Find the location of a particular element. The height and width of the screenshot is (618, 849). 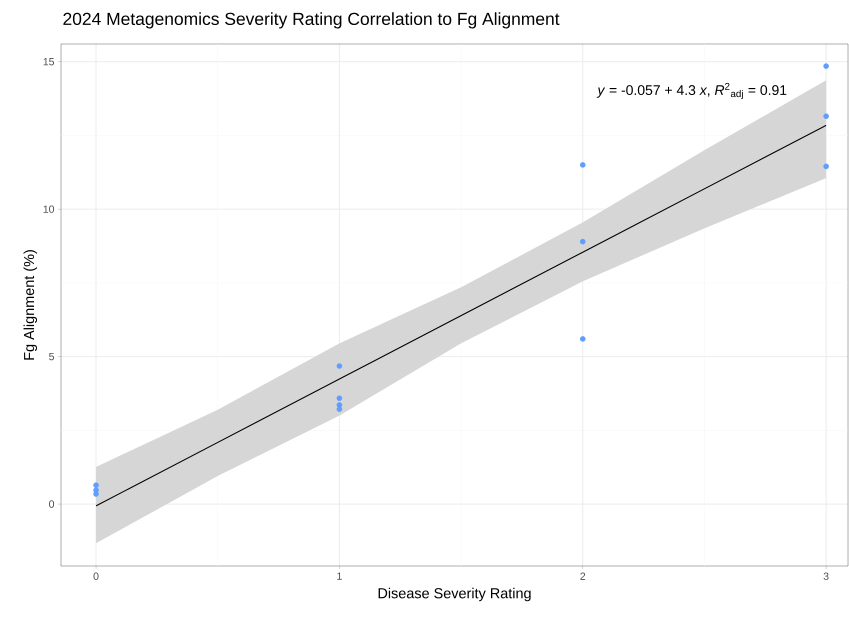

y-tick-label: 15 is located at coordinates (49, 62).